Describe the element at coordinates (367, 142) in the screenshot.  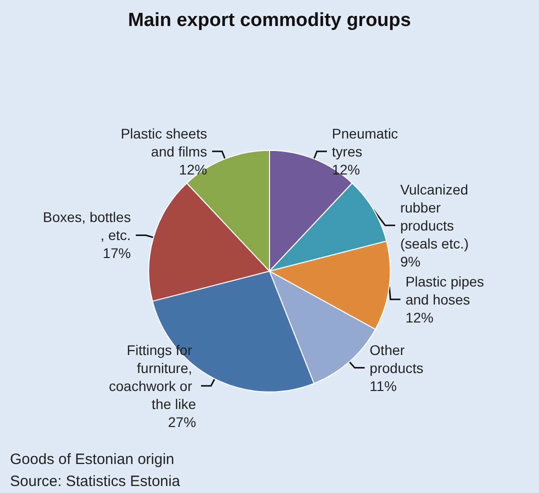
I see `slice-label: Pneumatic tyres` at that location.